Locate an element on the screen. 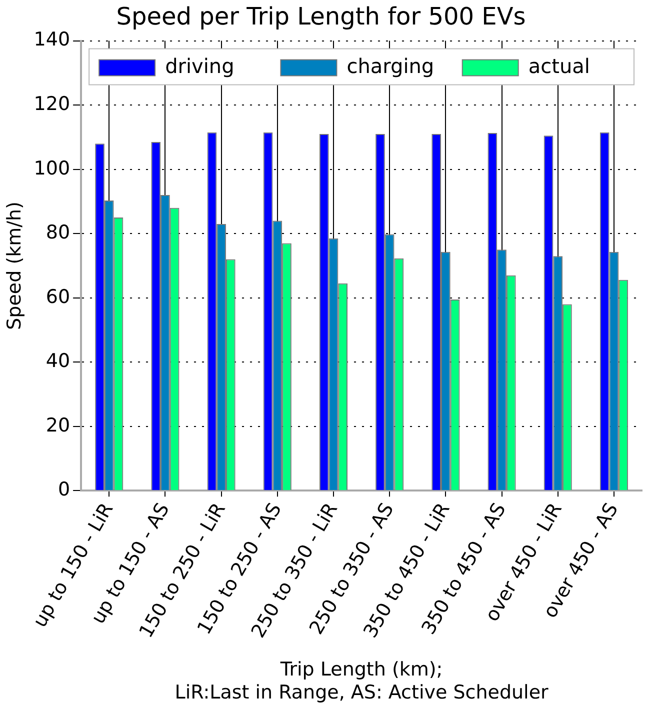 The height and width of the screenshot is (709, 645). y-tick-label: 100 is located at coordinates (52, 168).